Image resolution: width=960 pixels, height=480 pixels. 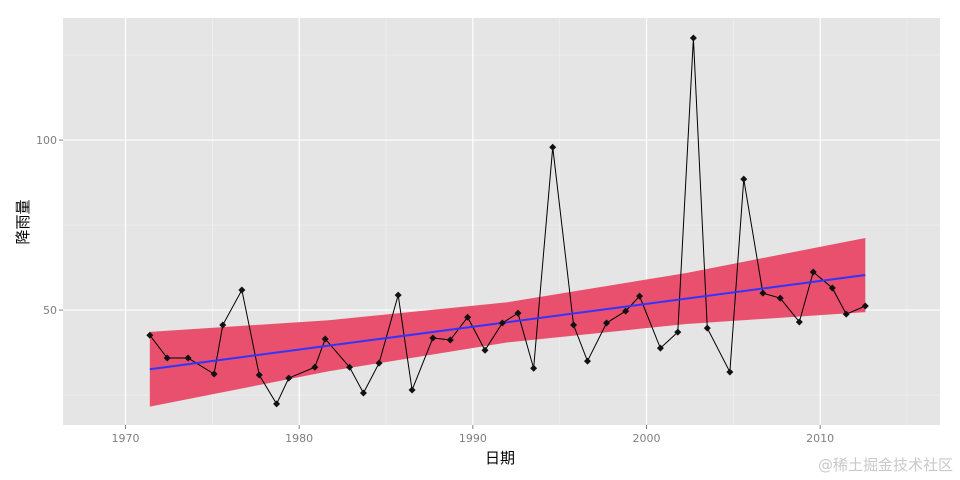 I want to click on x-tick-label: 1980, so click(x=299, y=438).